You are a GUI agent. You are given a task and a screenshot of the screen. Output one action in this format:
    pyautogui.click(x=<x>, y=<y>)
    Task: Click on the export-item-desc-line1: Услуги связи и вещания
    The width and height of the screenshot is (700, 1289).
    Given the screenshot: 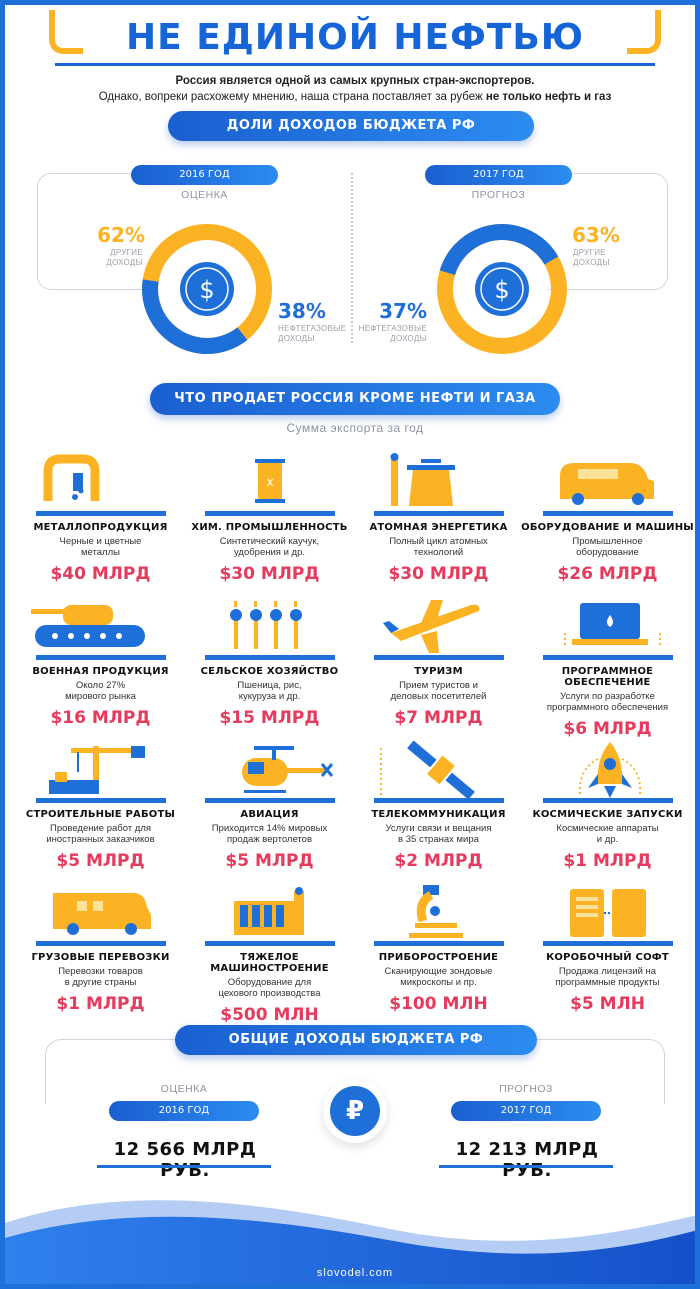 What is the action you would take?
    pyautogui.click(x=438, y=828)
    